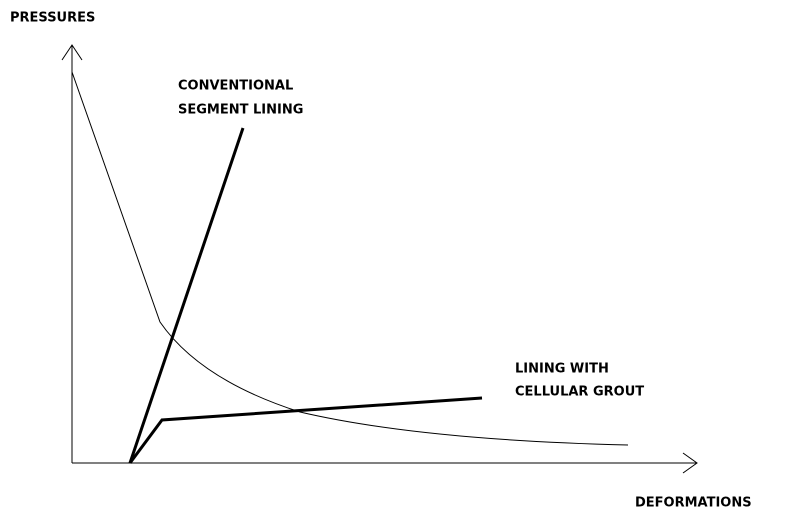  Describe the element at coordinates (72, 52) in the screenshot. I see `y-axis-arrow` at that location.